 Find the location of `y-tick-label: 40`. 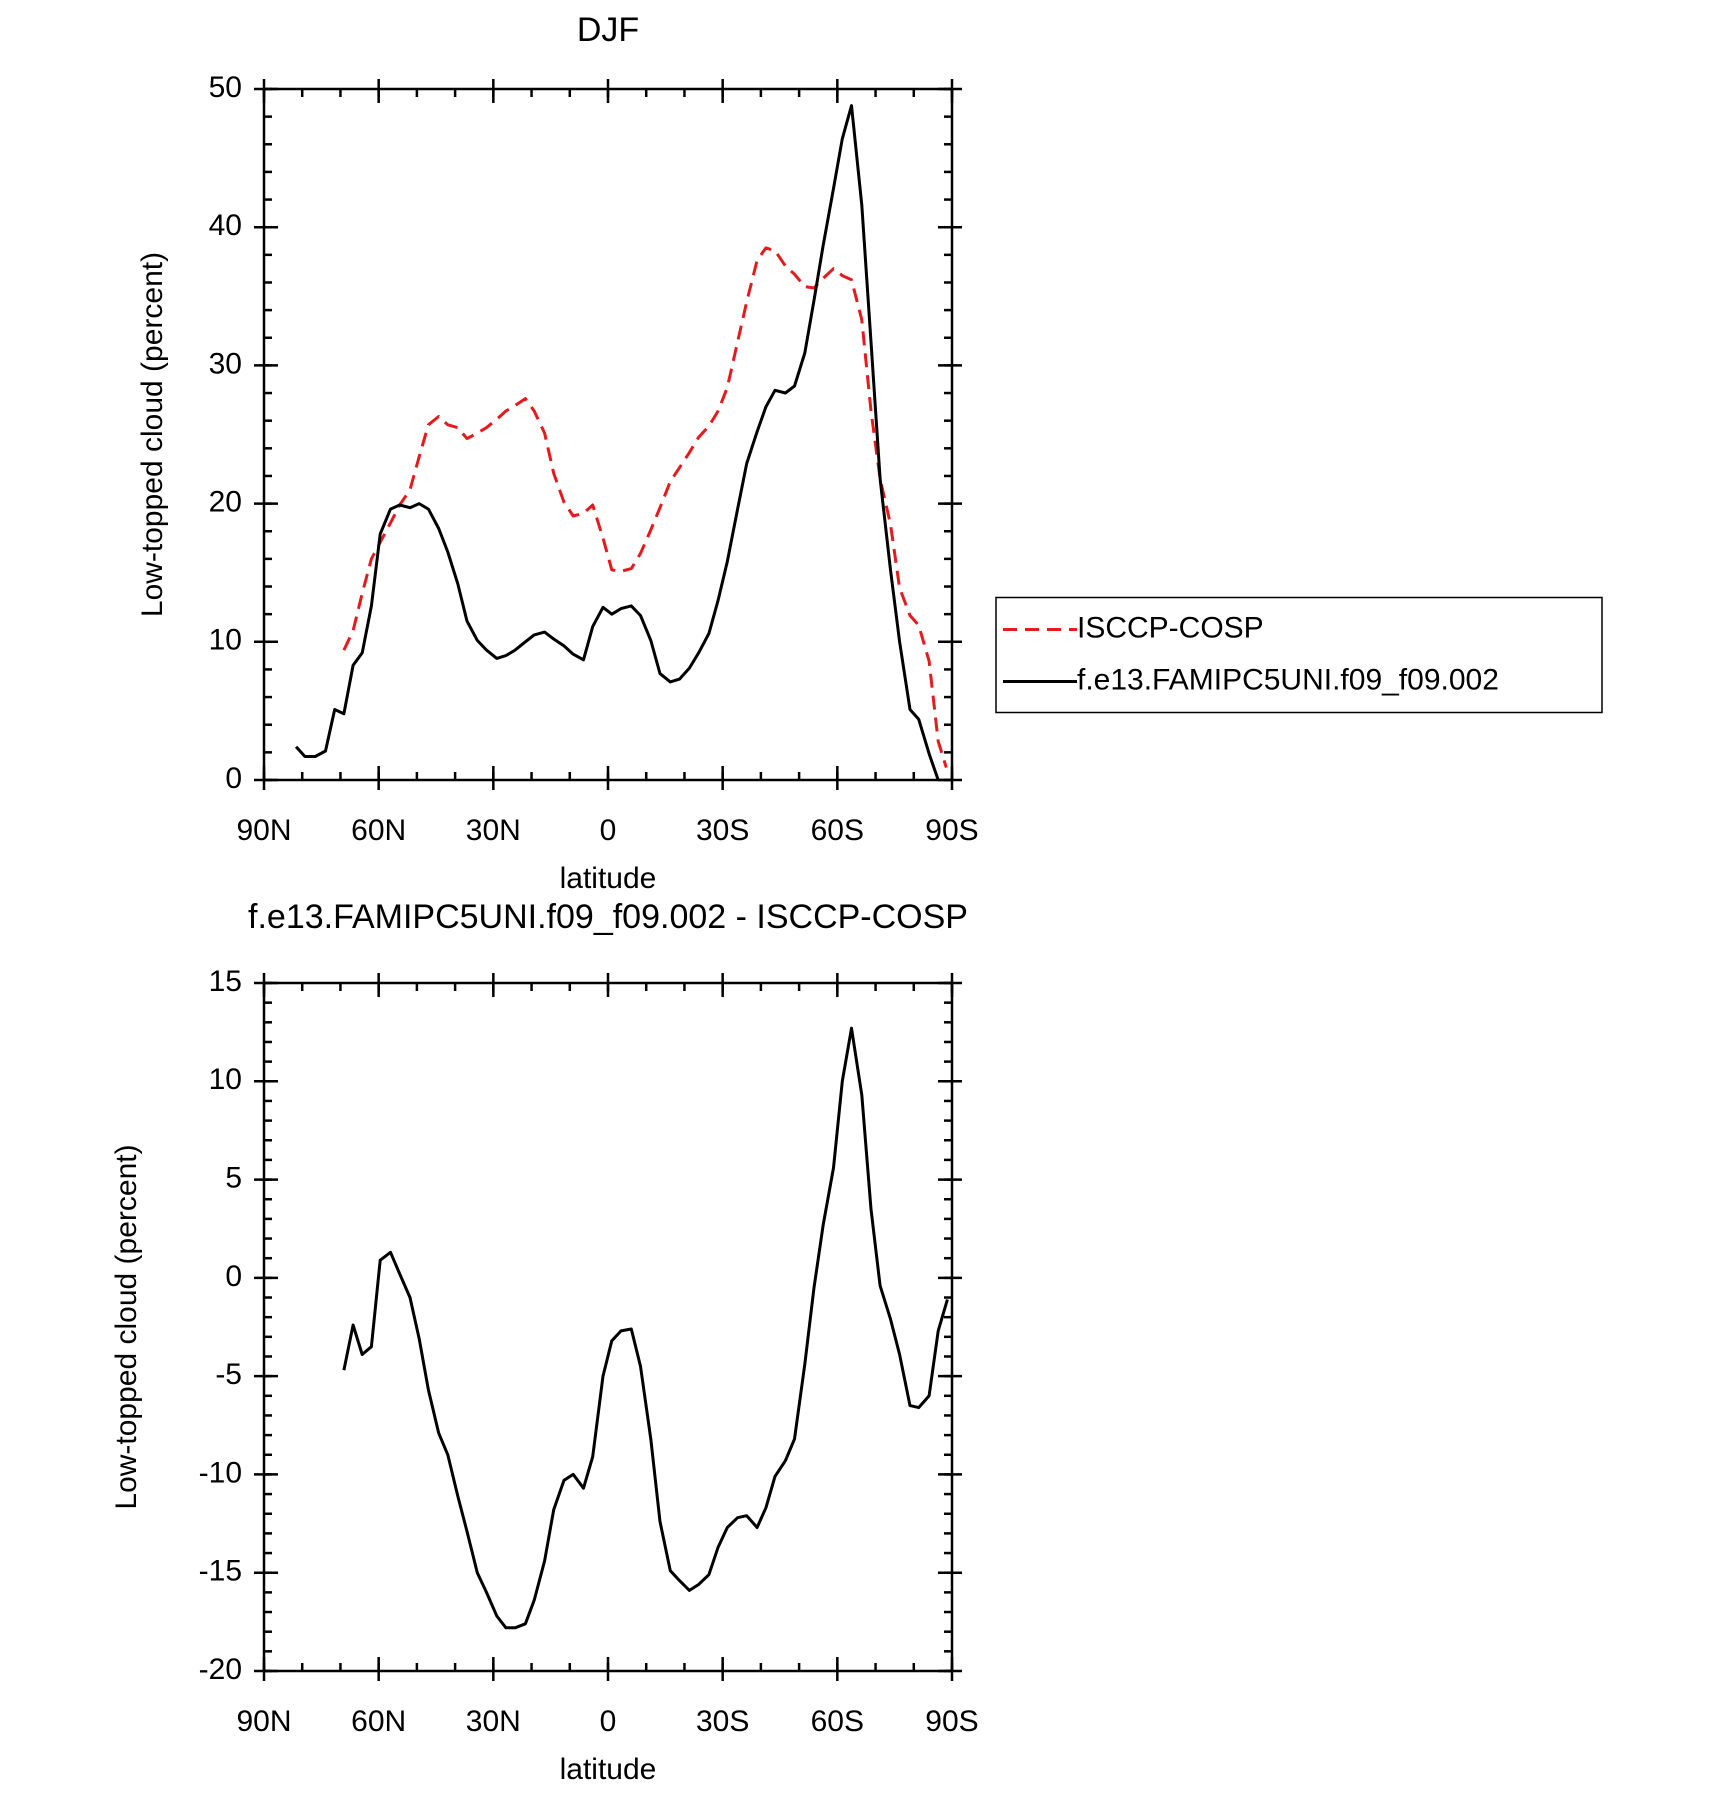

y-tick-label: 40 is located at coordinates (225, 225).